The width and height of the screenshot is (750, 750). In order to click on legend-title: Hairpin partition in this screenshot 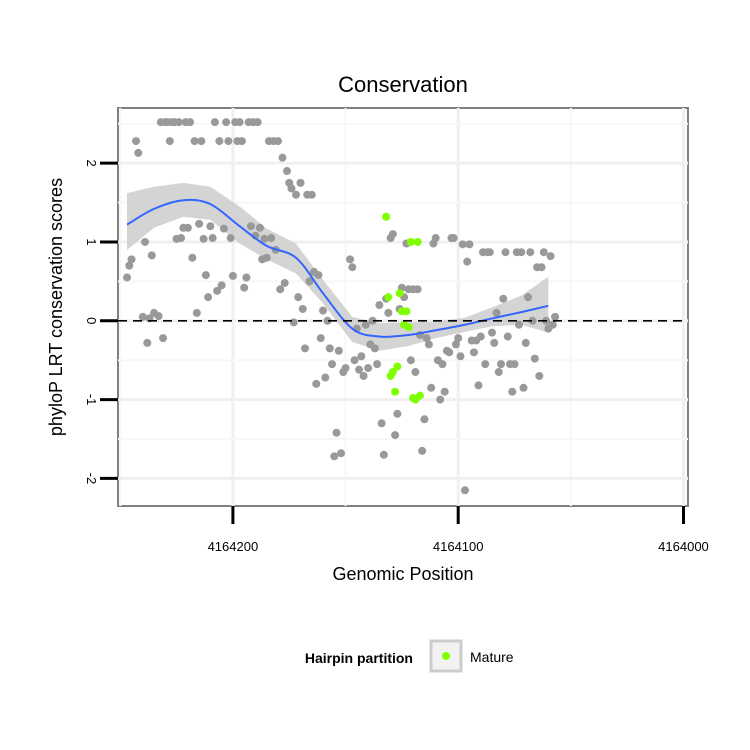, I will do `click(359, 658)`.